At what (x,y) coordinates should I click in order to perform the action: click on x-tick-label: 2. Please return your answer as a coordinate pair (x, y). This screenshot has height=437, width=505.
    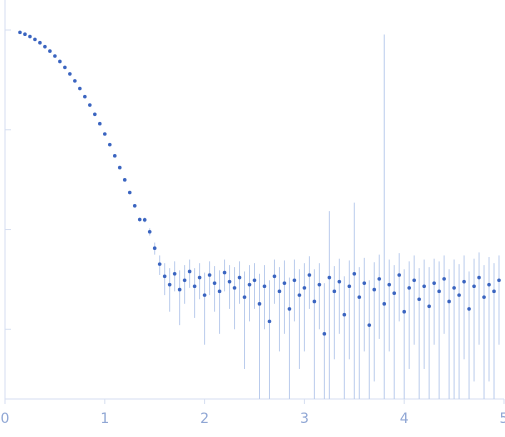
    Looking at the image, I should click on (204, 419).